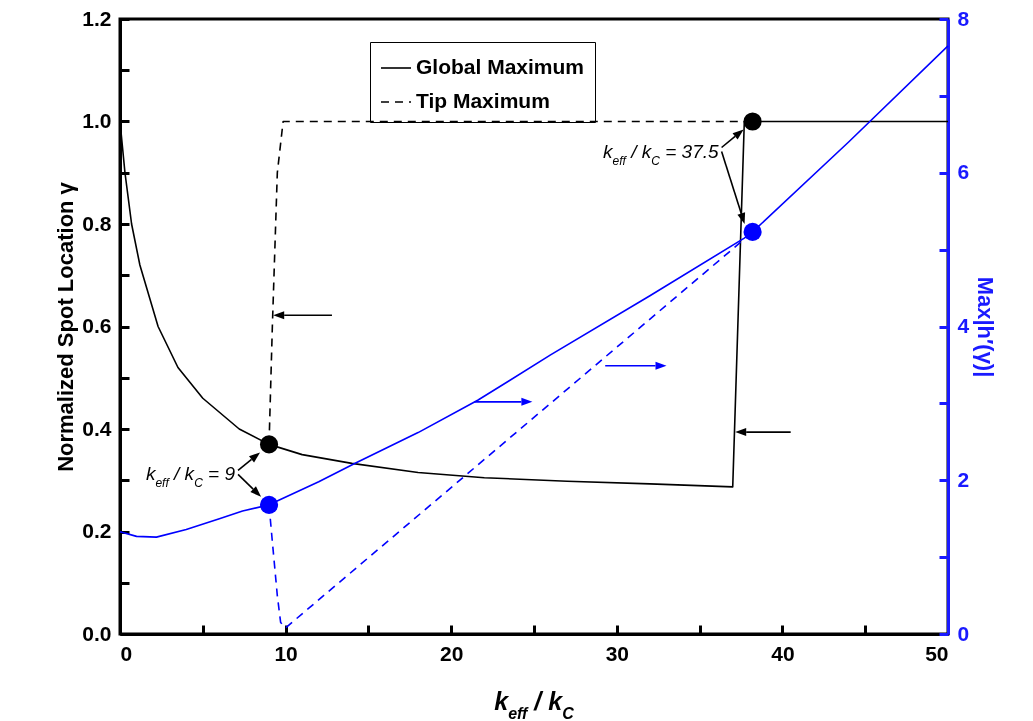 This screenshot has width=1033, height=721. What do you see at coordinates (963, 325) in the screenshot?
I see `y2-tick-label: 4` at bounding box center [963, 325].